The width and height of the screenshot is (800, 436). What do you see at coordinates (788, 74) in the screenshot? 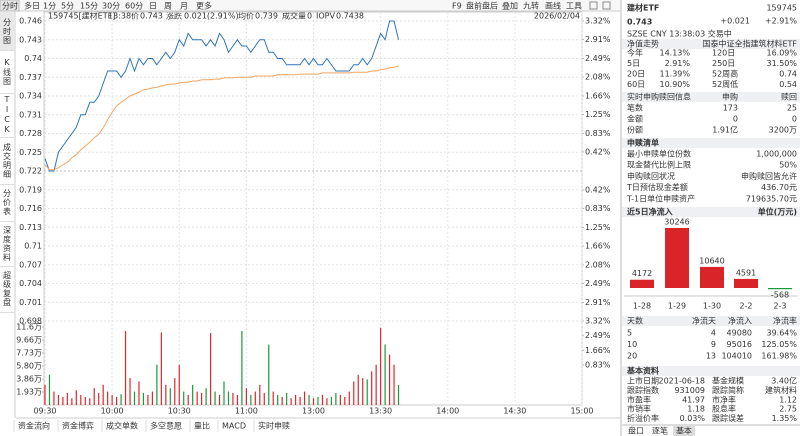
I see `nav-value: 0.74` at bounding box center [788, 74].